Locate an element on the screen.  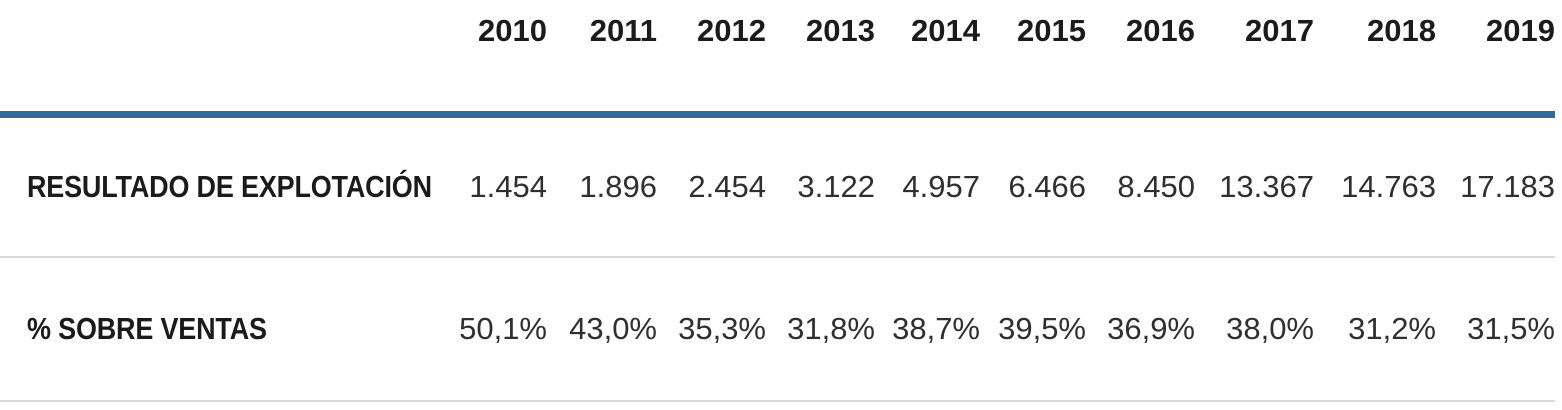
year-header: 2014 is located at coordinates (945, 30).